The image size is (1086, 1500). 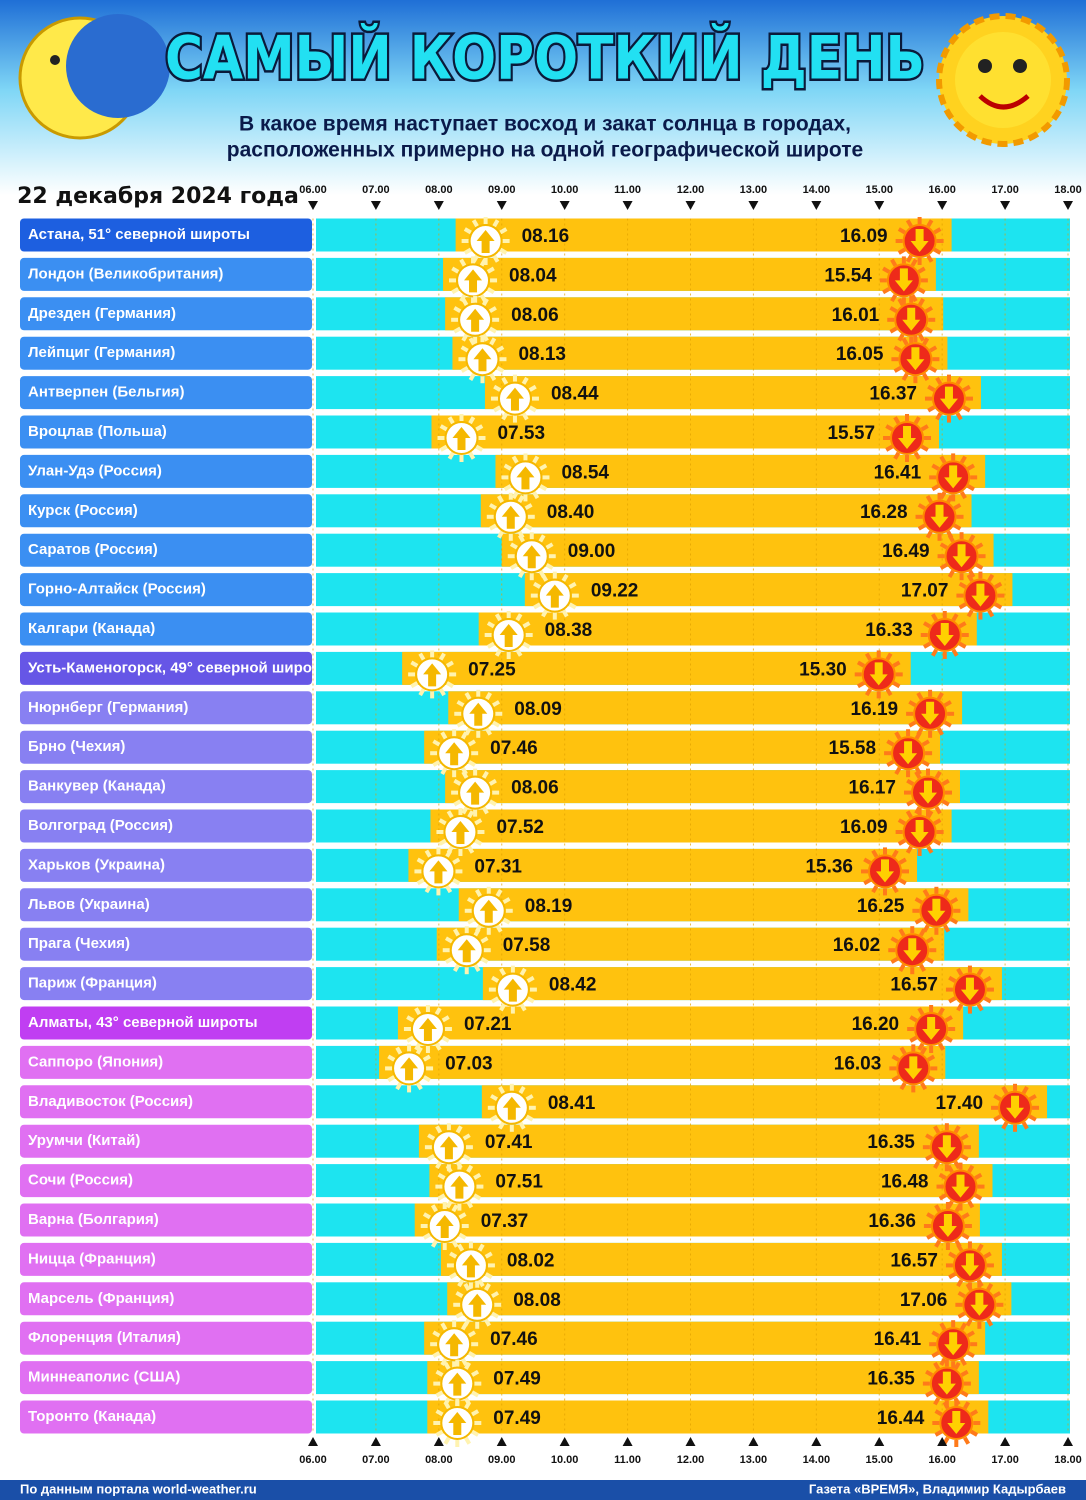 I want to click on category-label: Харьков (Украина), so click(x=96, y=864).